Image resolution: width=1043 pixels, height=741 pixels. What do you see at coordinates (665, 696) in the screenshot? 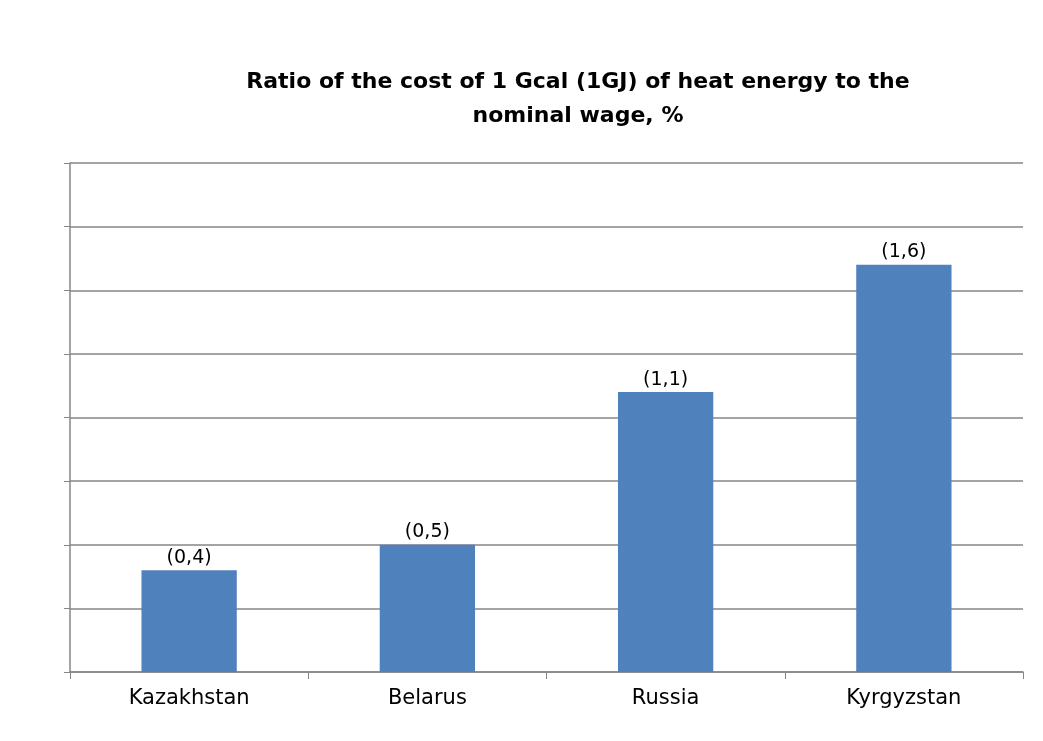
I see `x-tick-label: Russia` at bounding box center [665, 696].